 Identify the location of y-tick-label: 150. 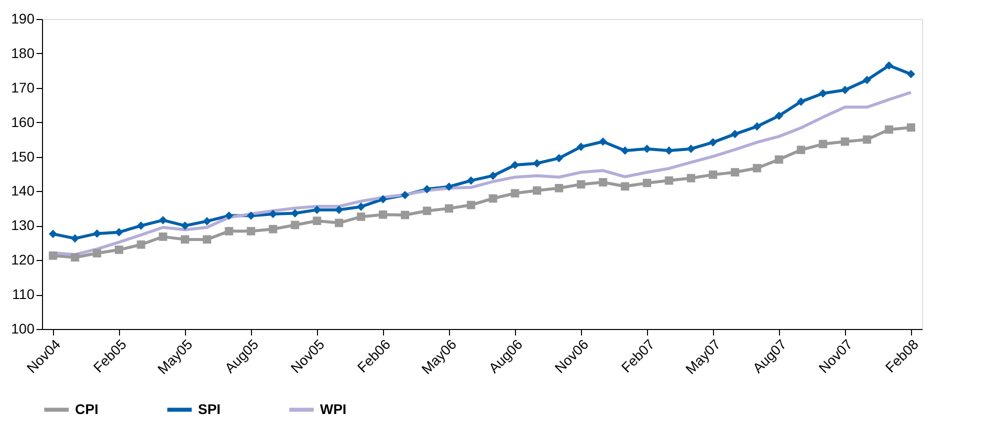
(23, 156).